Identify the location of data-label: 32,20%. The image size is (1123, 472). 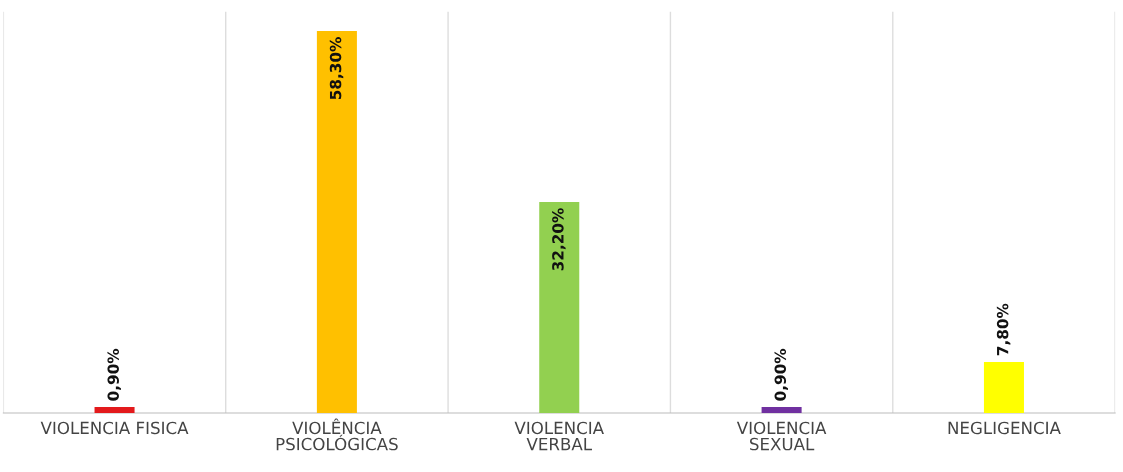
(559, 239).